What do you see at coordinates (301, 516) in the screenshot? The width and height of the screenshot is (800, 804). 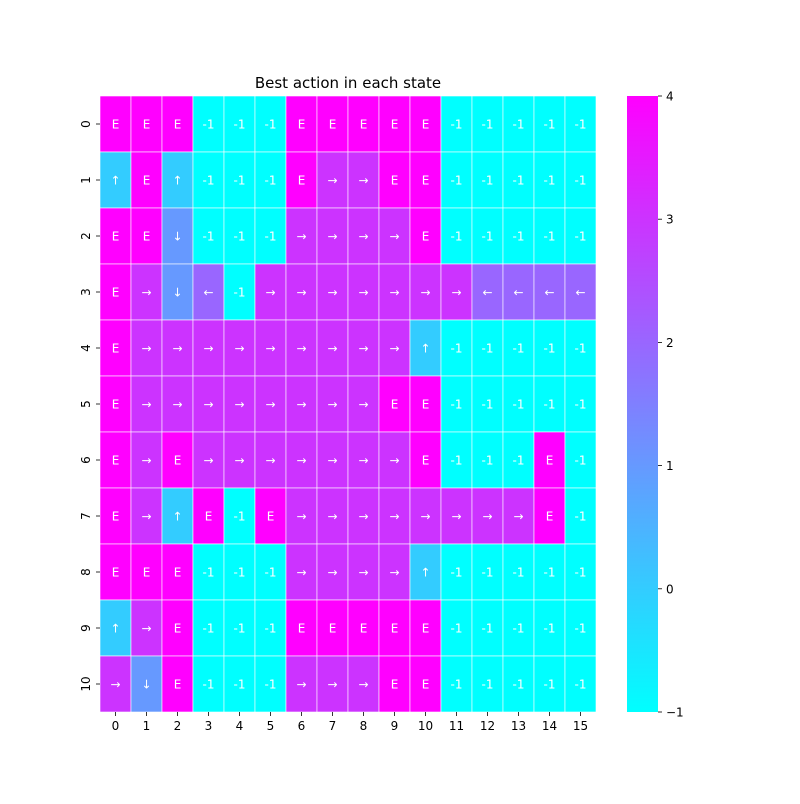 I see `heatmap-cell-r7-c6` at bounding box center [301, 516].